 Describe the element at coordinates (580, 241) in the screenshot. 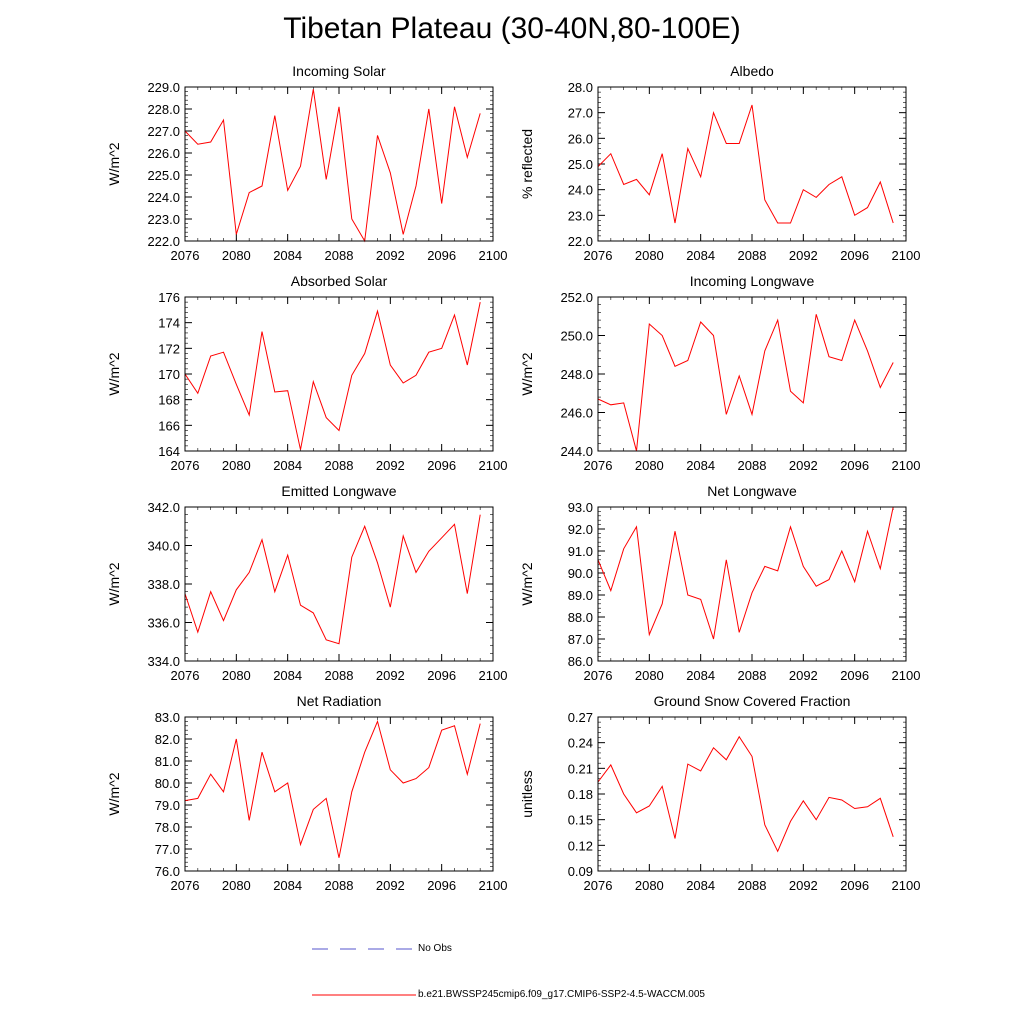

I see `y-tick-label: 22.0` at that location.